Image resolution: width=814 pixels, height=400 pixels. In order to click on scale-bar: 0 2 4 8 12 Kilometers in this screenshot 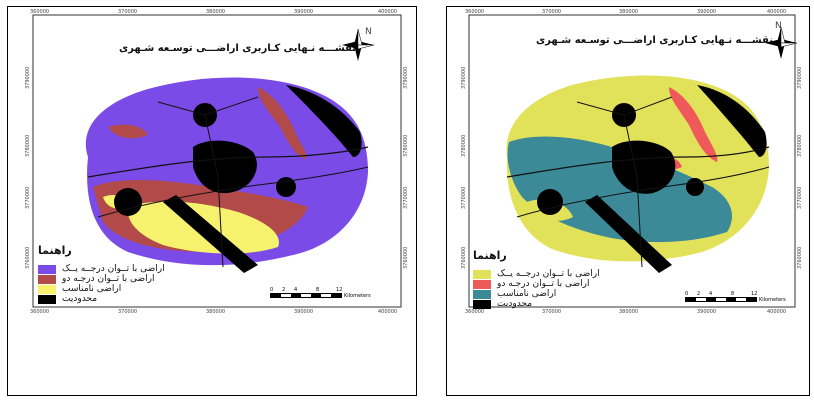, I will do `click(320, 295)`.